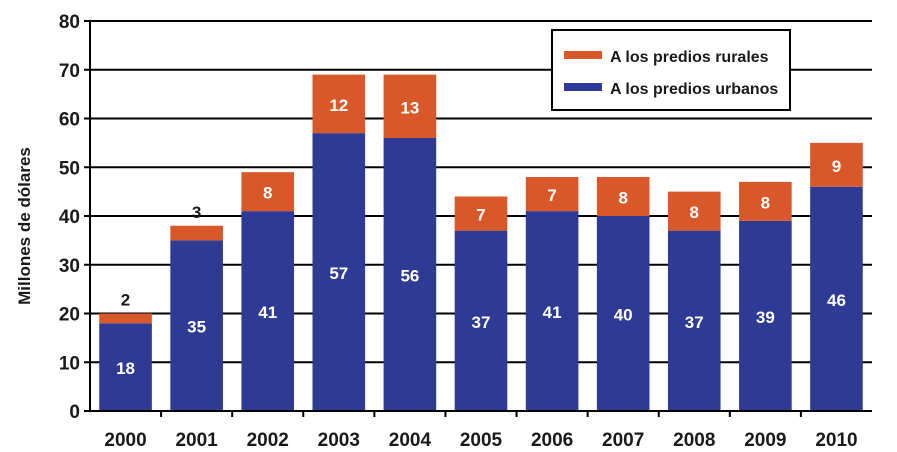 Image resolution: width=897 pixels, height=452 pixels. What do you see at coordinates (410, 440) in the screenshot?
I see `x-tick-label-2004: 2004` at bounding box center [410, 440].